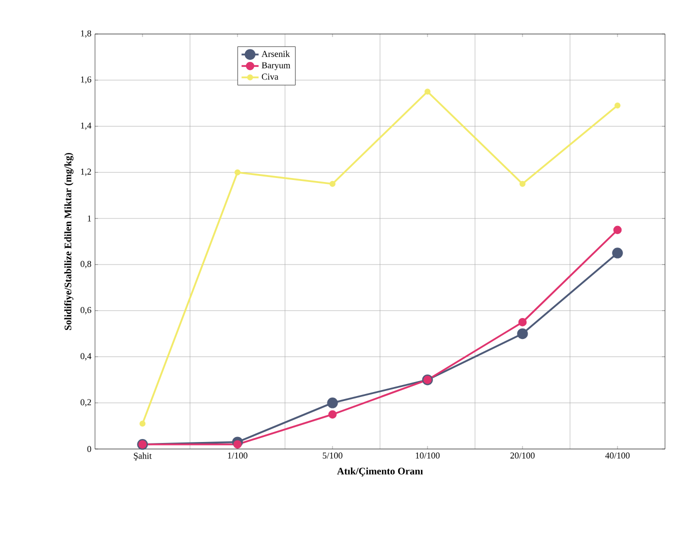 The image size is (695, 539). What do you see at coordinates (332, 455) in the screenshot?
I see `x-tick-label: 5/100` at bounding box center [332, 455].